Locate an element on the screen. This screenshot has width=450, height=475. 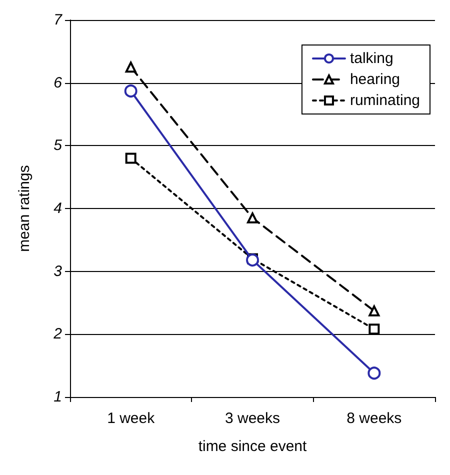
legend-label: ruminating is located at coordinates (385, 100).